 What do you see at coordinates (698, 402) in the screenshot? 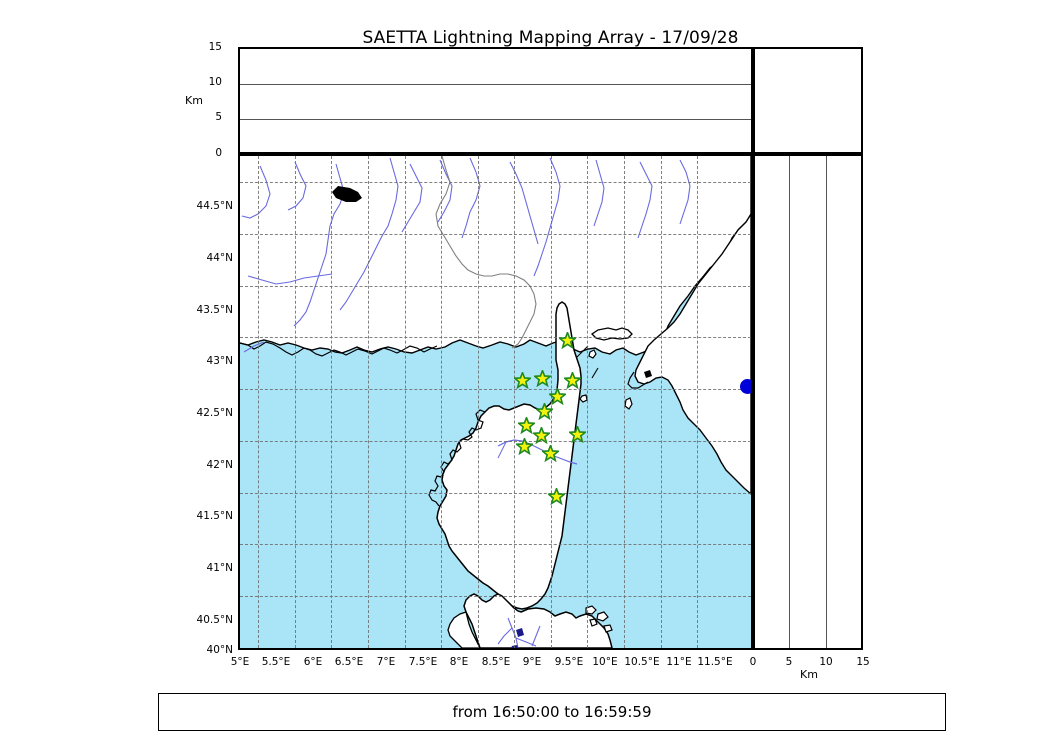
I see `map-gridline-lon-11.5` at bounding box center [698, 402].